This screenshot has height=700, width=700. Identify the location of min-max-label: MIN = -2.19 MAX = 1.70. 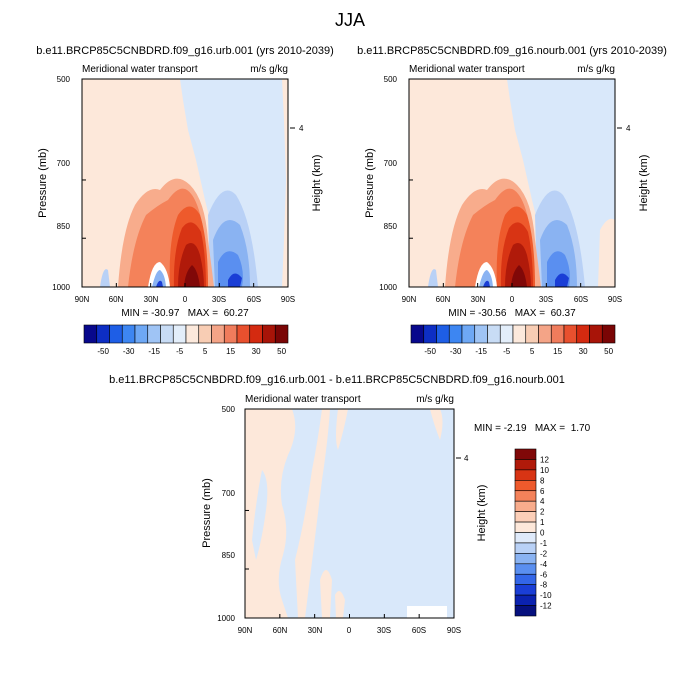
(532, 428).